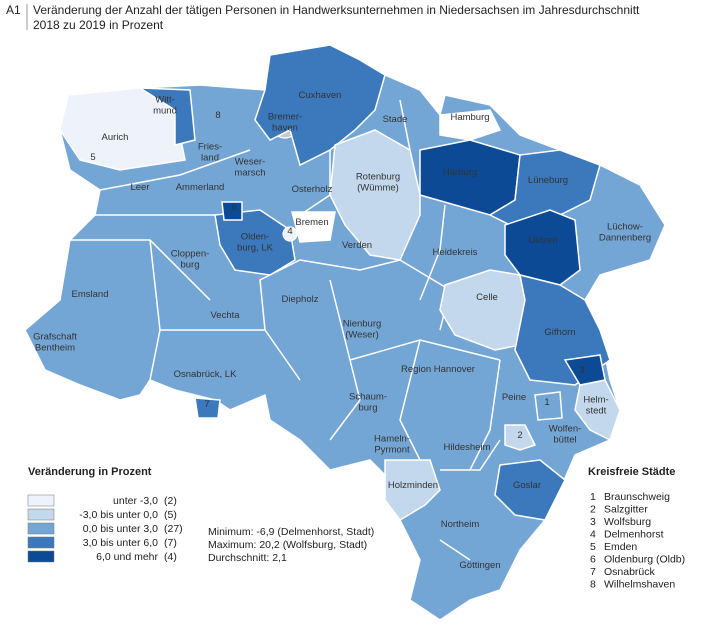 The width and height of the screenshot is (719, 633). I want to click on label-line: Schaum-, so click(368, 397).